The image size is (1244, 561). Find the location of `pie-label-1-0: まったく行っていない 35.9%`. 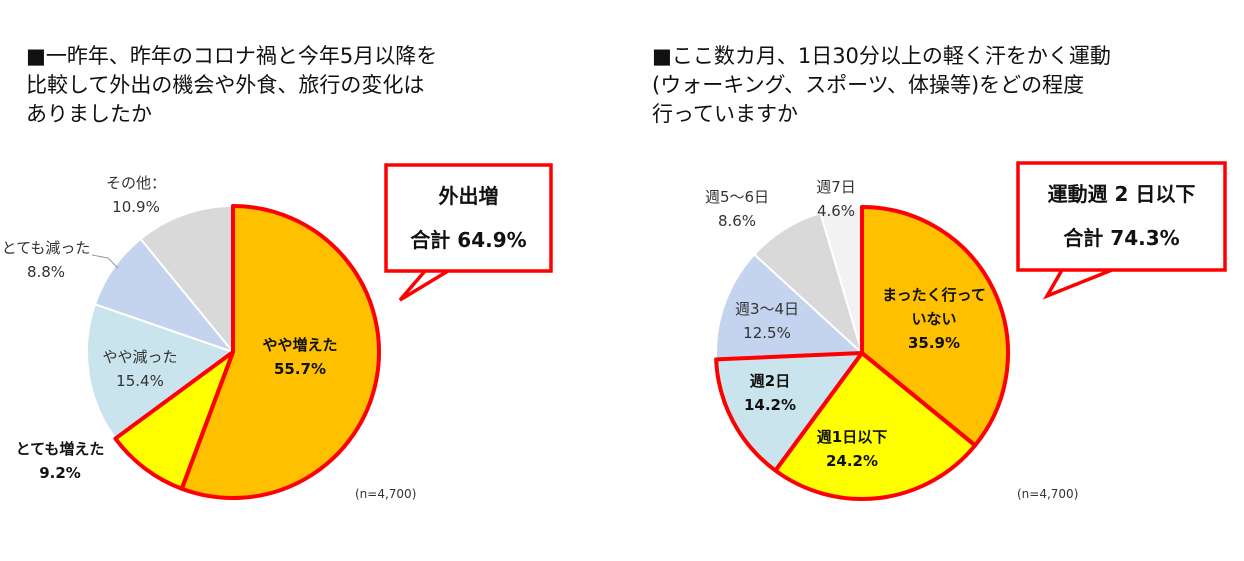

pie-label-1-0: まったく行っていない 35.9% is located at coordinates (934, 319).